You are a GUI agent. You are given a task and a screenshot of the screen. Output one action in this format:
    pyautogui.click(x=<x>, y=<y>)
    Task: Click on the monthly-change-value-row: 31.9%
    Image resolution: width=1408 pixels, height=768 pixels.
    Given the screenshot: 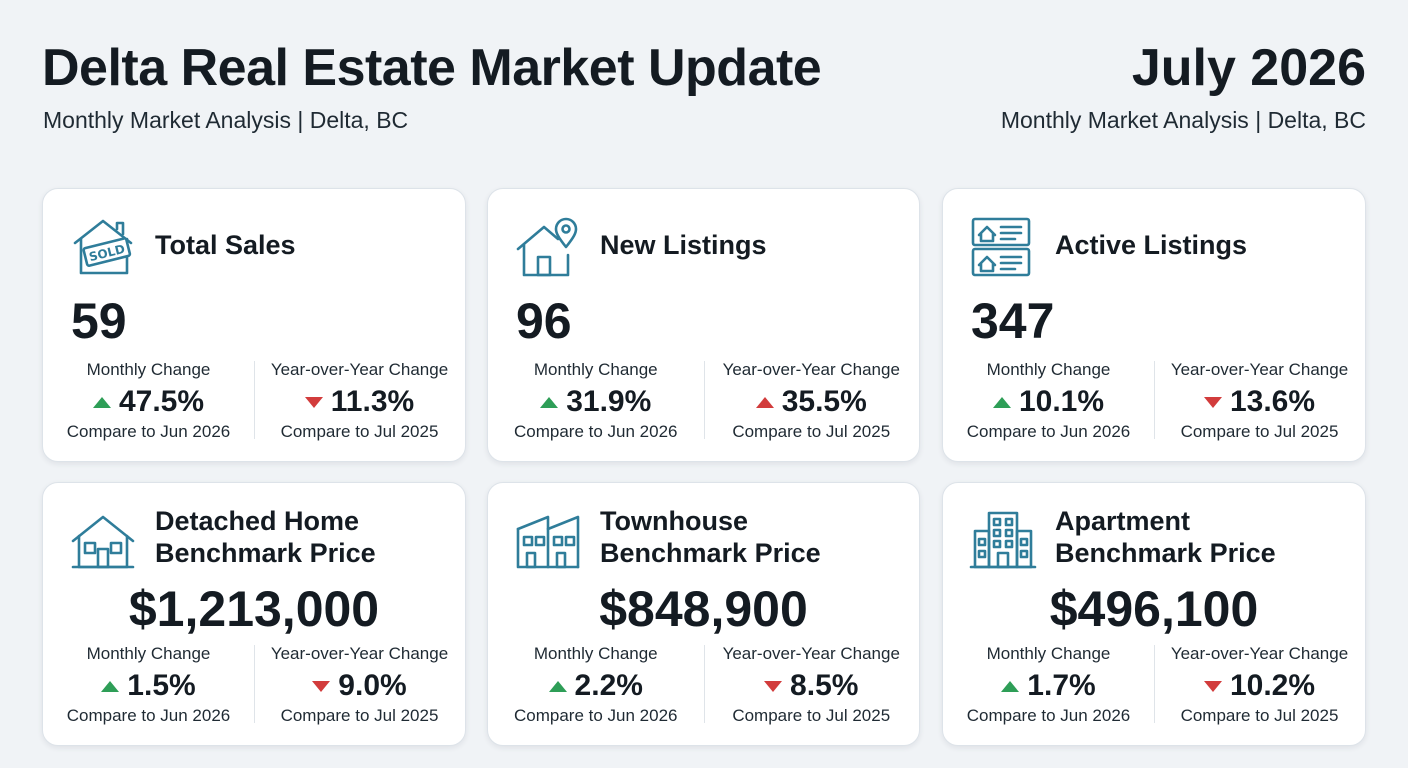 What is the action you would take?
    pyautogui.click(x=596, y=402)
    